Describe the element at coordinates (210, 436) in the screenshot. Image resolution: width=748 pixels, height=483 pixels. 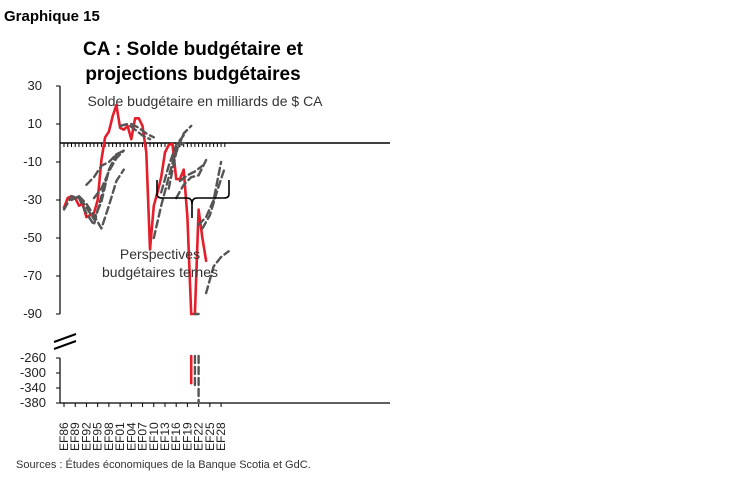
I see `x-tick-label: EF25` at that location.